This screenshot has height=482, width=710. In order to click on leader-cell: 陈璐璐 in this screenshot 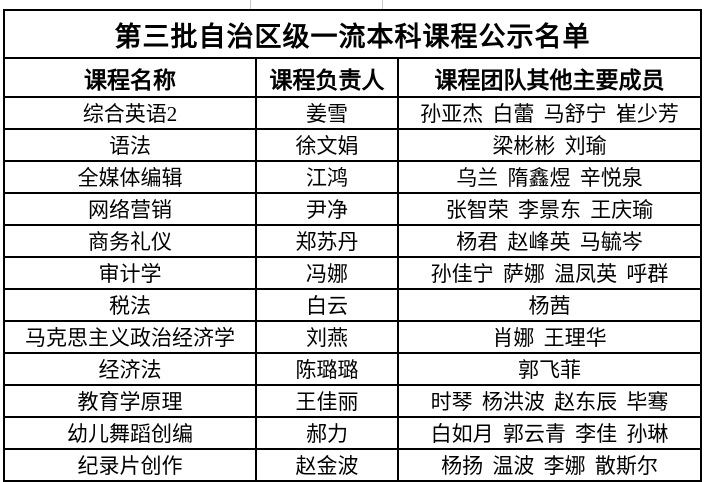, I will do `click(327, 369)`.